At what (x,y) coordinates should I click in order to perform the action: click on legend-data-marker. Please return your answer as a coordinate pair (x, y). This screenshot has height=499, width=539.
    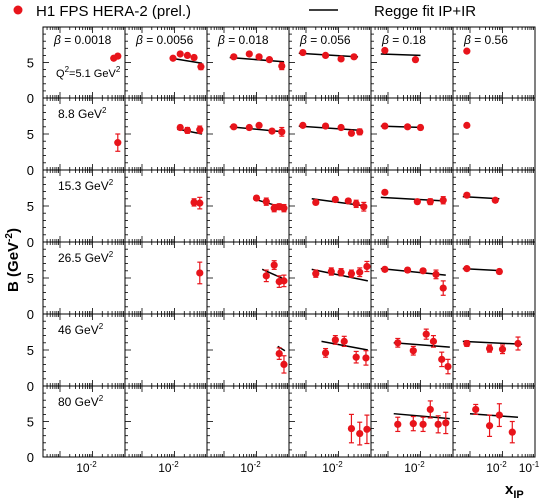
    Looking at the image, I should click on (18, 10).